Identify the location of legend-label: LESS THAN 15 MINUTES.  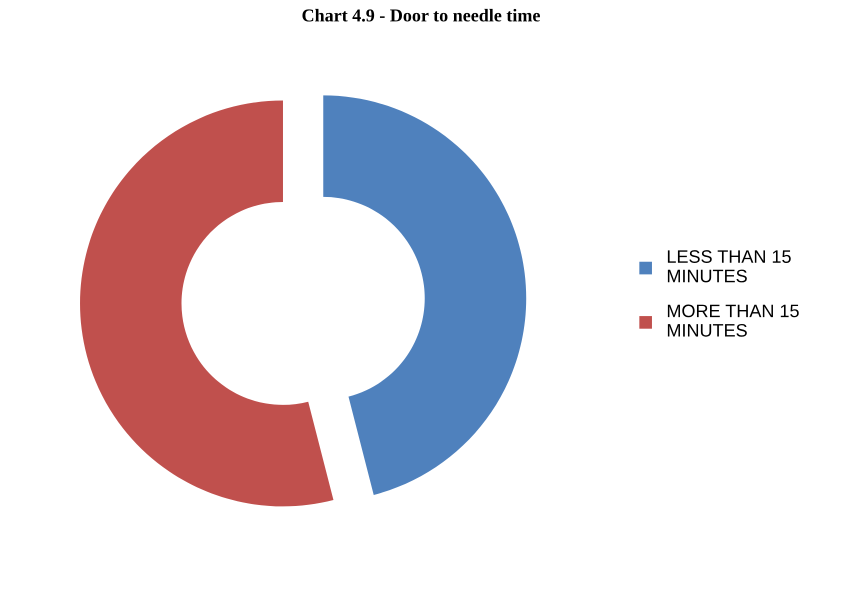
(729, 266).